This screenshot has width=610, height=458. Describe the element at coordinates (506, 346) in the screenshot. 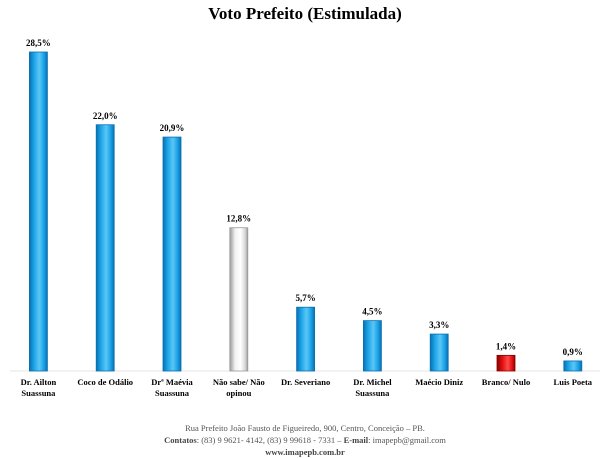

I see `data-label-7: 1,4%` at that location.